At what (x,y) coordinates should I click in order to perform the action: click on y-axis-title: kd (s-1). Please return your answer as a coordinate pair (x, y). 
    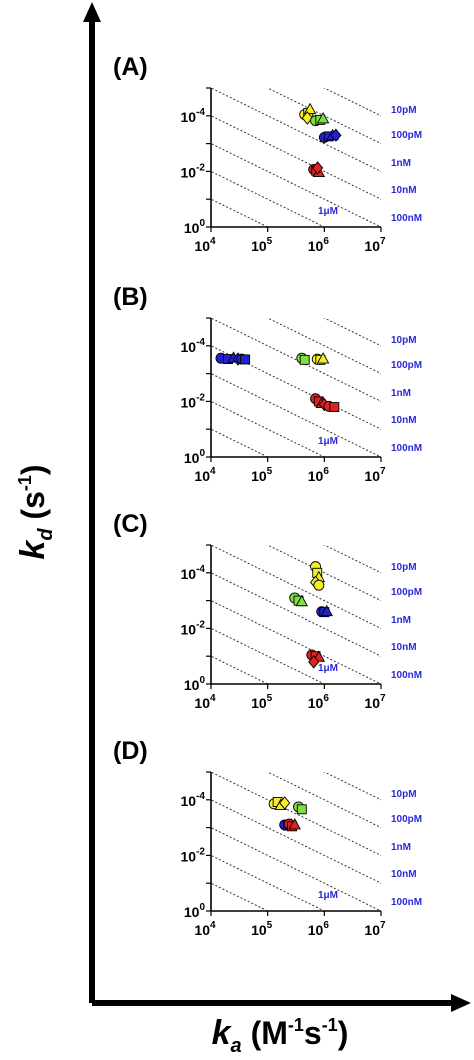
    Looking at the image, I should click on (35, 511).